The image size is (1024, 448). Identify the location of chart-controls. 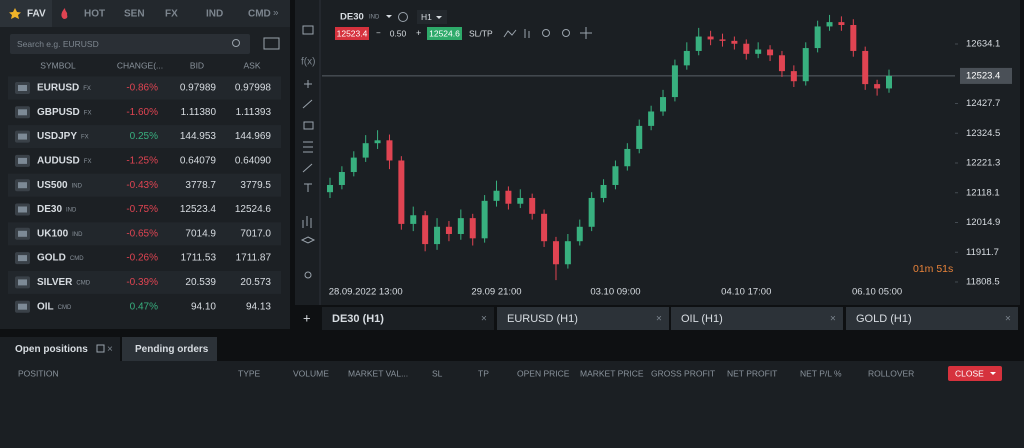
(547, 33).